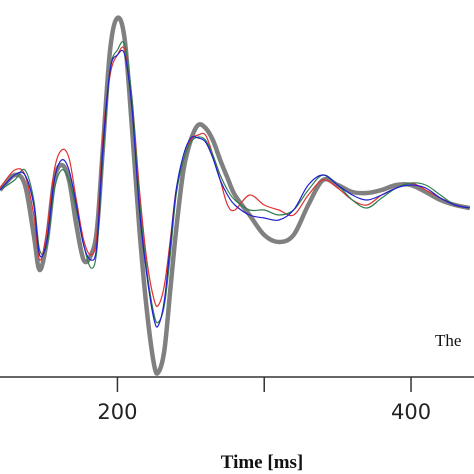 This screenshot has height=474, width=474. I want to click on x-tick-label: 200, so click(117, 412).